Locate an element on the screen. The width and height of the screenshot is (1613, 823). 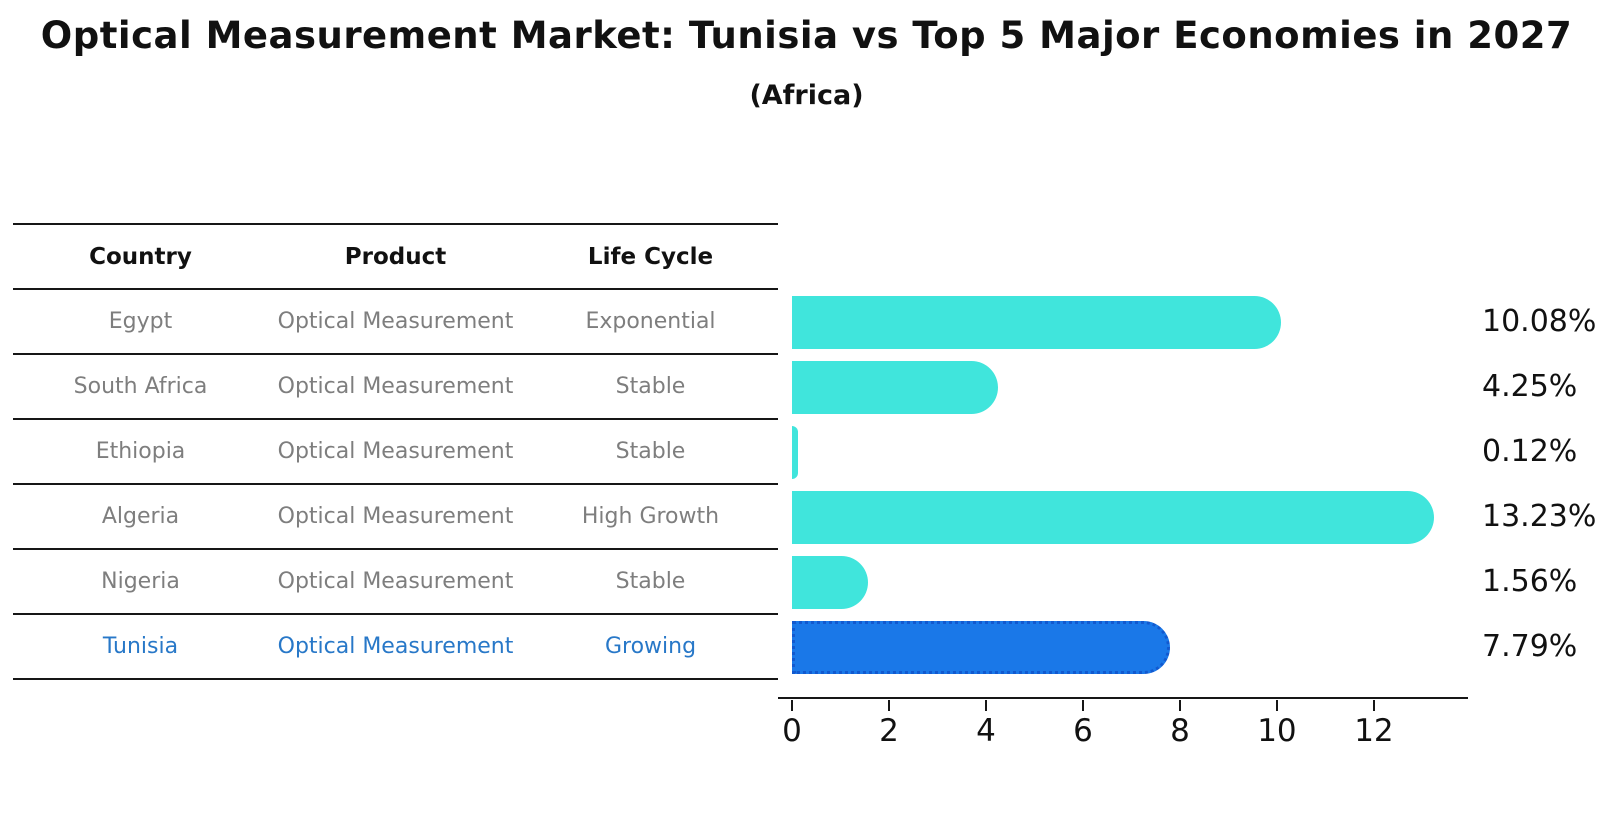
cell-life-cycle: Growing is located at coordinates (650, 646).